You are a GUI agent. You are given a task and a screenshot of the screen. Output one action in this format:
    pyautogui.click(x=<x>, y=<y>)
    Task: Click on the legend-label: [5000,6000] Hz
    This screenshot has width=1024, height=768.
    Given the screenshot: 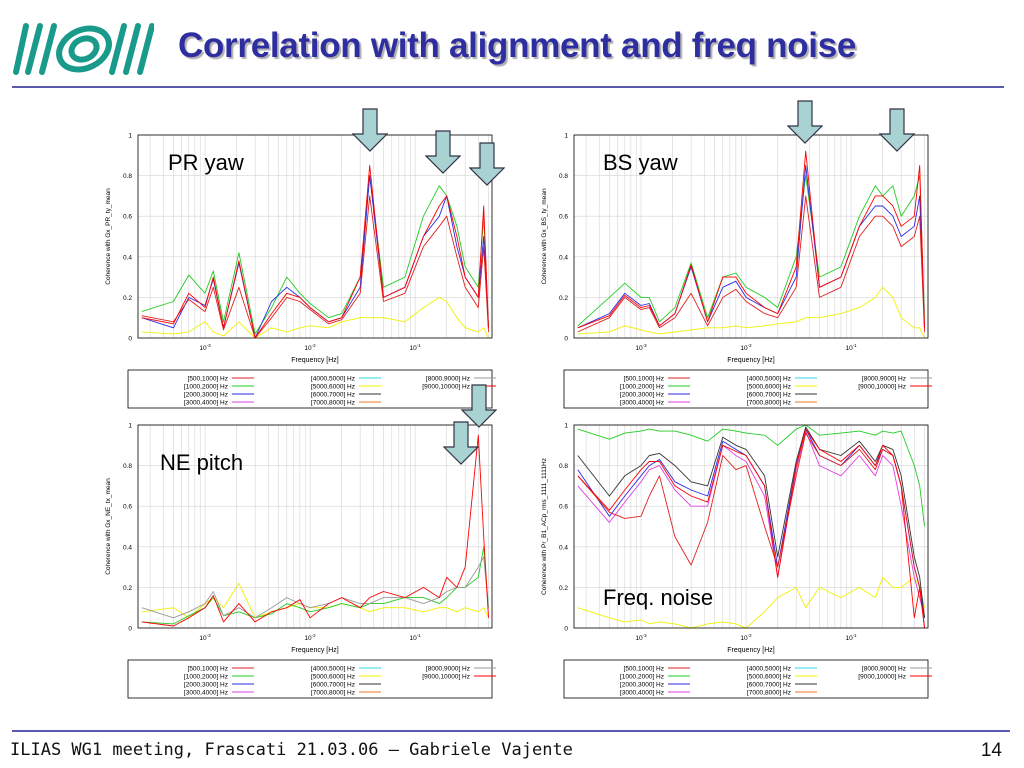 What is the action you would take?
    pyautogui.click(x=769, y=386)
    